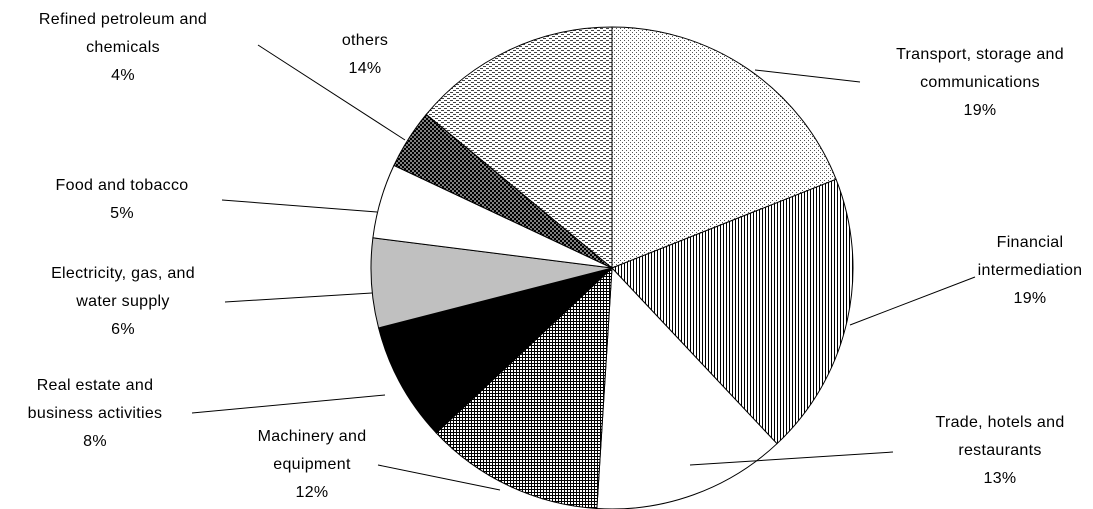 The height and width of the screenshot is (509, 1093). Describe the element at coordinates (123, 329) in the screenshot. I see `percent-label: 6%` at that location.